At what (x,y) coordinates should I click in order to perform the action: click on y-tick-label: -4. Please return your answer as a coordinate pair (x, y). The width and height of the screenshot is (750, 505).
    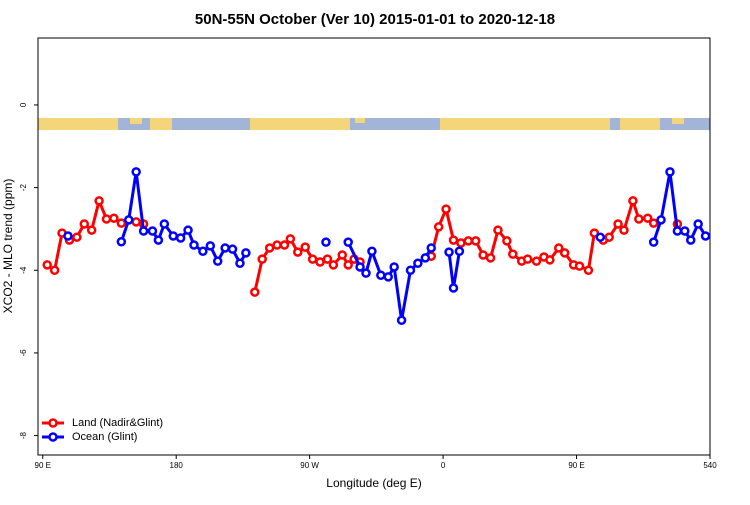
    Looking at the image, I should click on (23, 270).